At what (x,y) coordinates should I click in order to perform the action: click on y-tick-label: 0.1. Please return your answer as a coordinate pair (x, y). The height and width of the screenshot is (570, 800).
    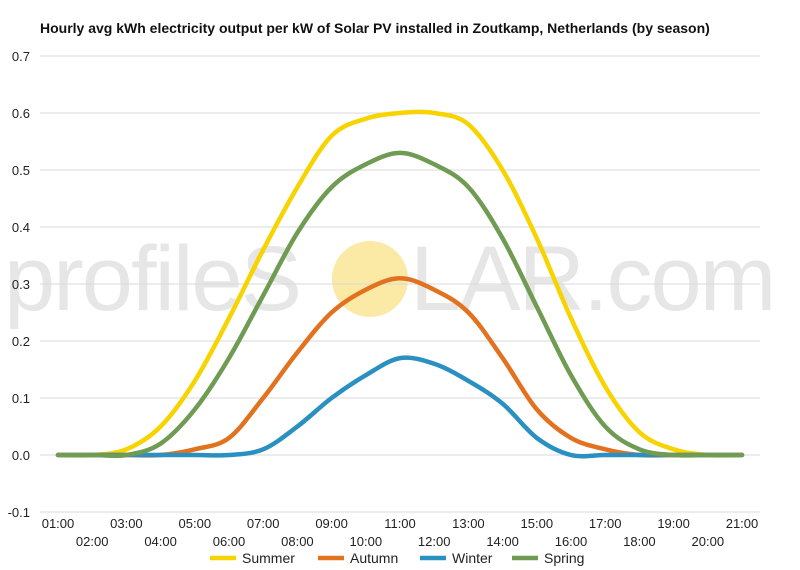
    Looking at the image, I should click on (21, 398).